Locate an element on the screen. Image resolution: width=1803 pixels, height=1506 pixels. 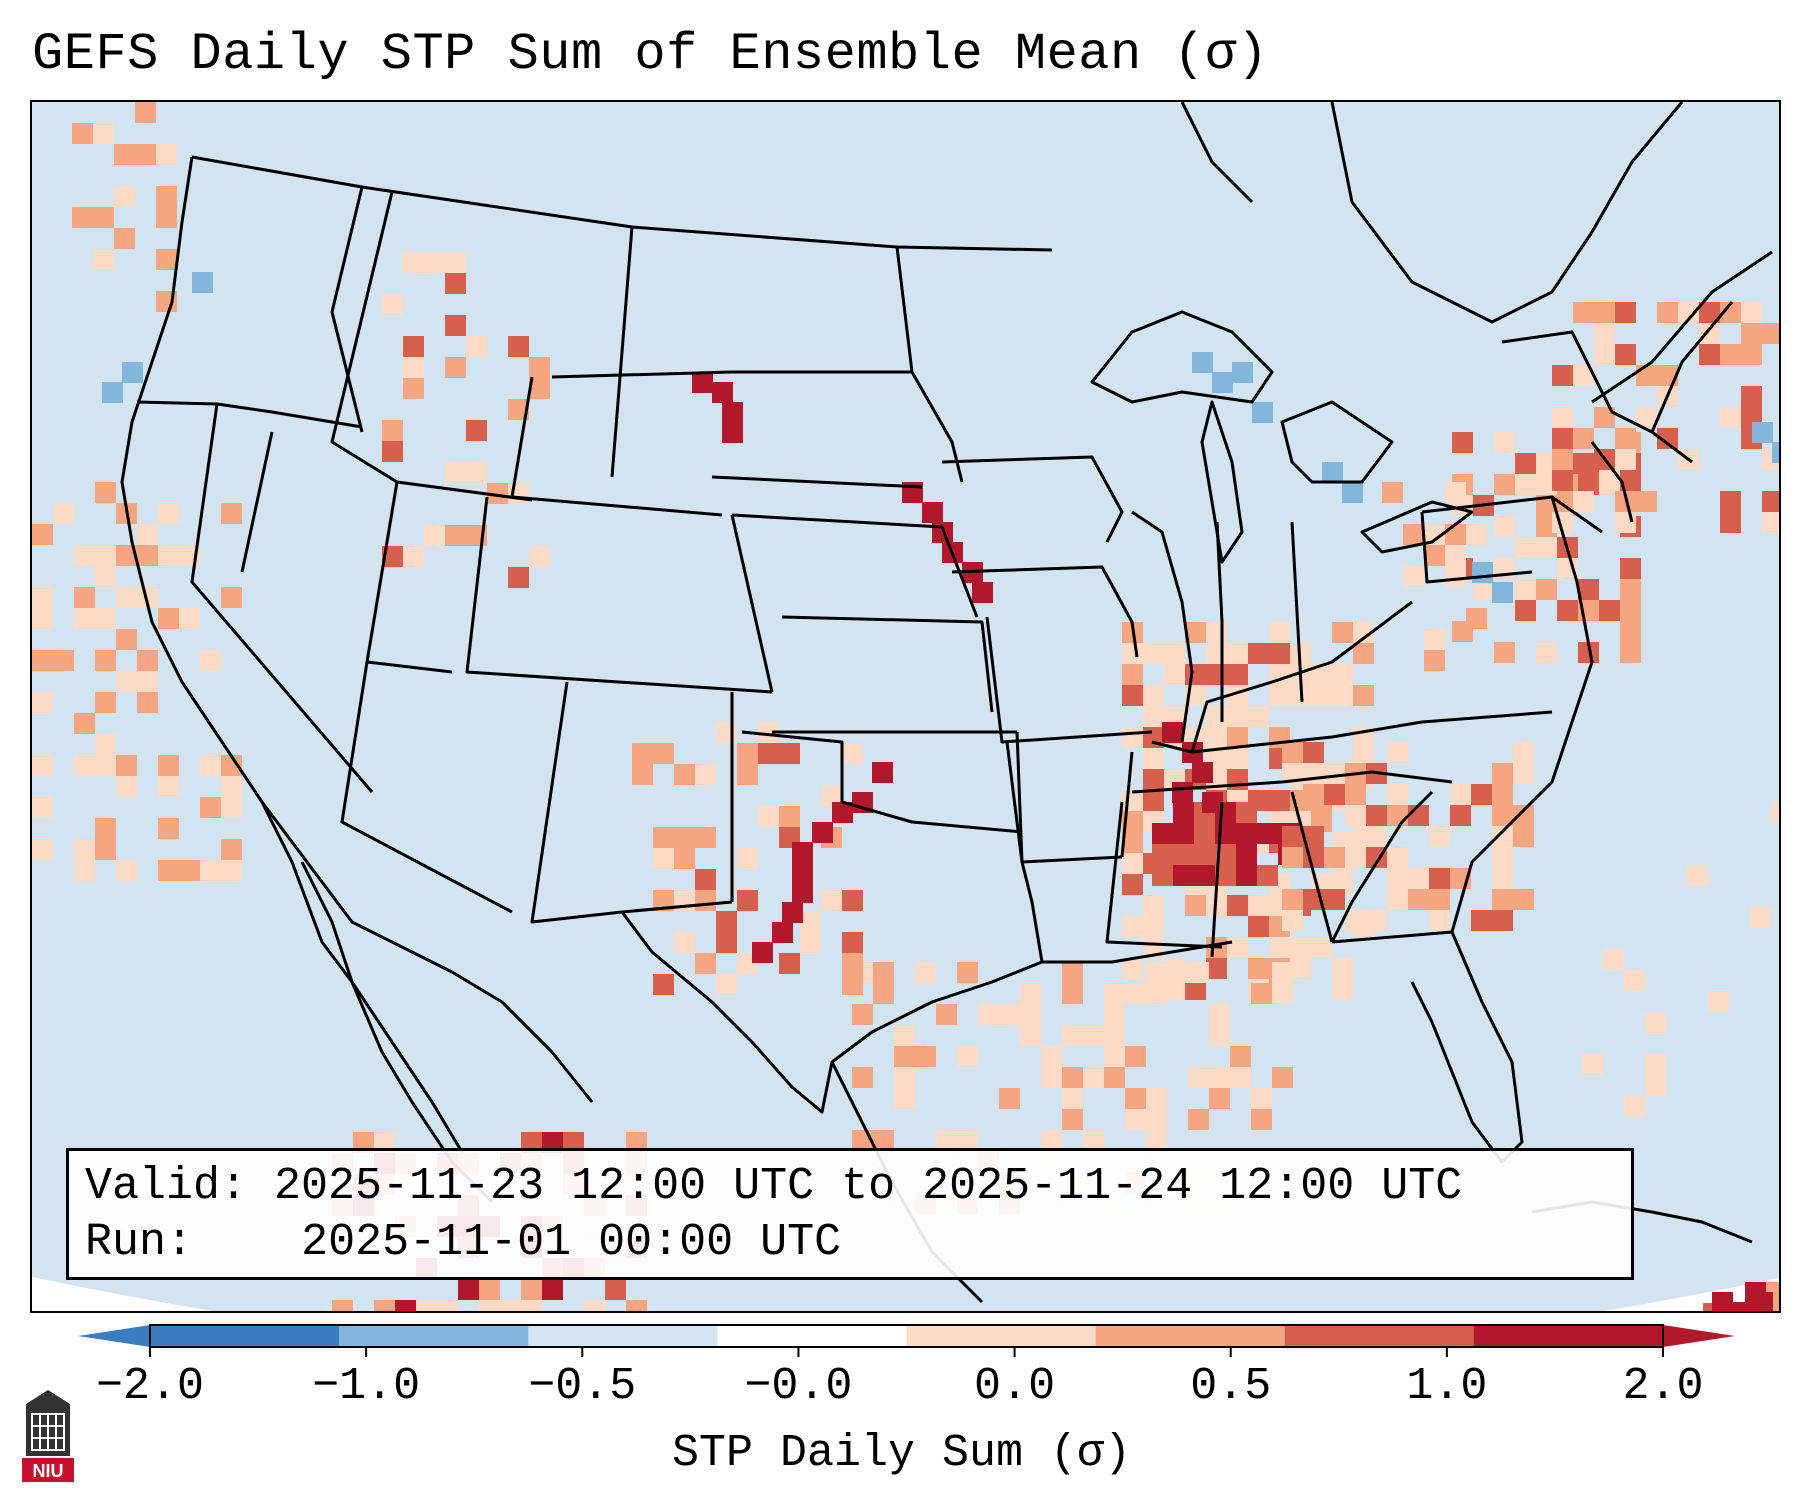
colorbar-ticks is located at coordinates (906, 1352).